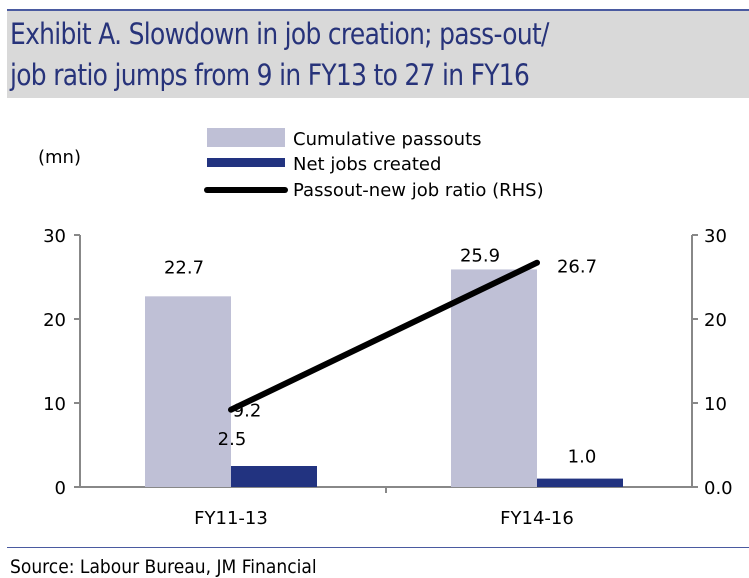 The width and height of the screenshot is (749, 578). Describe the element at coordinates (715, 320) in the screenshot. I see `y2-tick-label: 20` at that location.